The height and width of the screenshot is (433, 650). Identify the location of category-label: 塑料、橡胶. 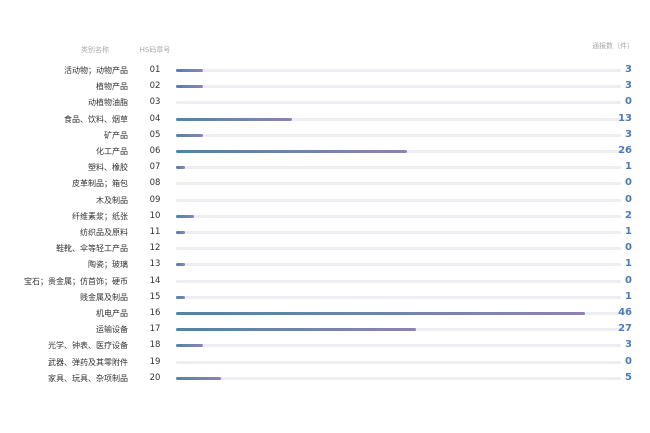
(108, 168).